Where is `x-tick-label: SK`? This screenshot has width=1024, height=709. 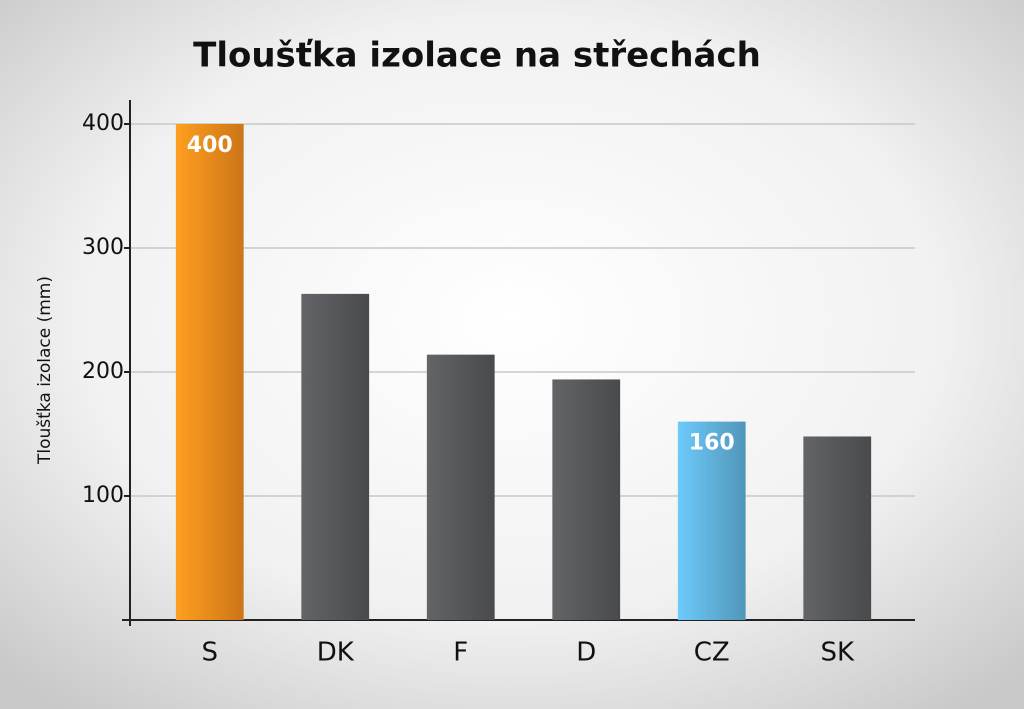 x-tick-label: SK is located at coordinates (837, 653).